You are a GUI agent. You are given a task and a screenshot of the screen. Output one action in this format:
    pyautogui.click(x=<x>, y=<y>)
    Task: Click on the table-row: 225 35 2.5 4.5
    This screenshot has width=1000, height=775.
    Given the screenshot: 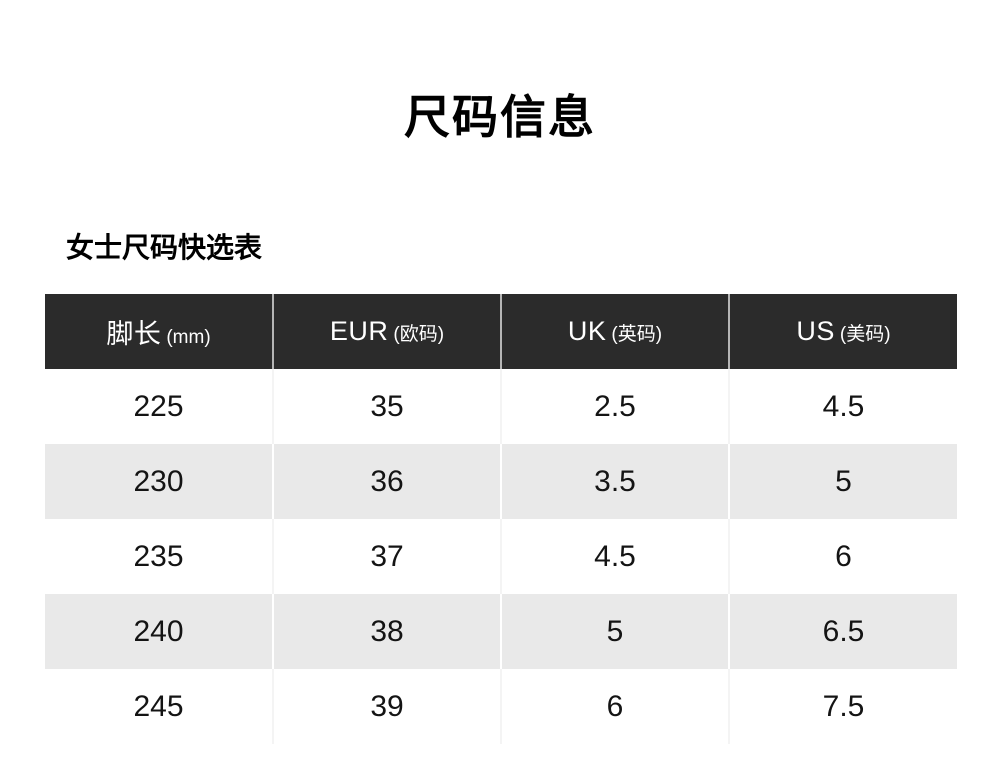 What is the action you would take?
    pyautogui.click(x=501, y=407)
    